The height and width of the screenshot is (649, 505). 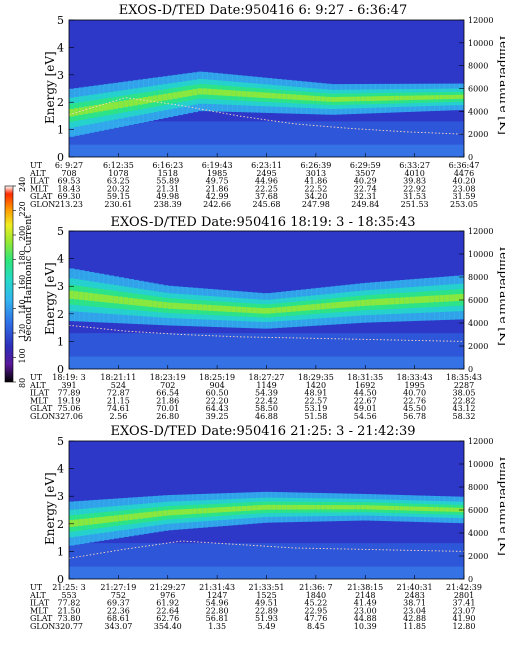 I want to click on y-tick-label: 0, so click(x=60, y=157).